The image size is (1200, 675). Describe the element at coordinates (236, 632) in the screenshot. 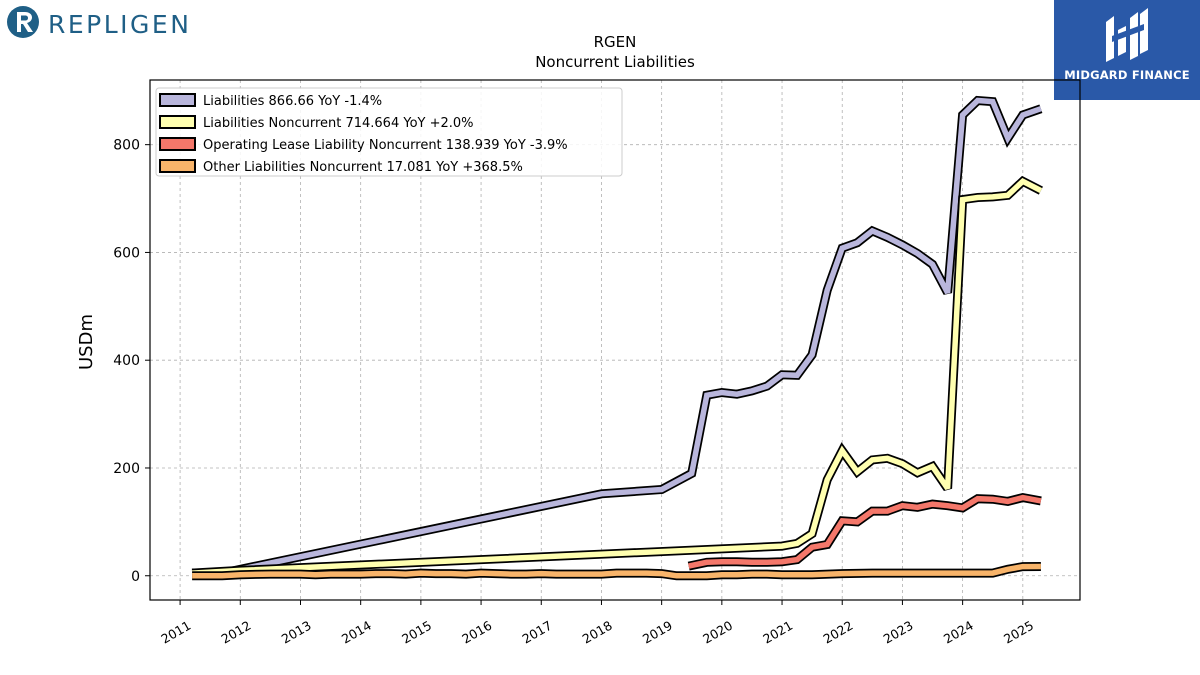

I see `x-tick-label: 2012` at that location.